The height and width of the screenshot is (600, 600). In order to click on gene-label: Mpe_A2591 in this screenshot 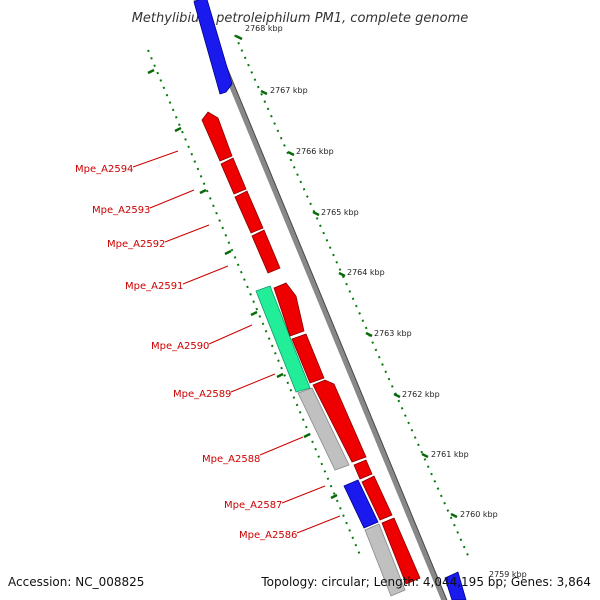, I will do `click(154, 286)`.